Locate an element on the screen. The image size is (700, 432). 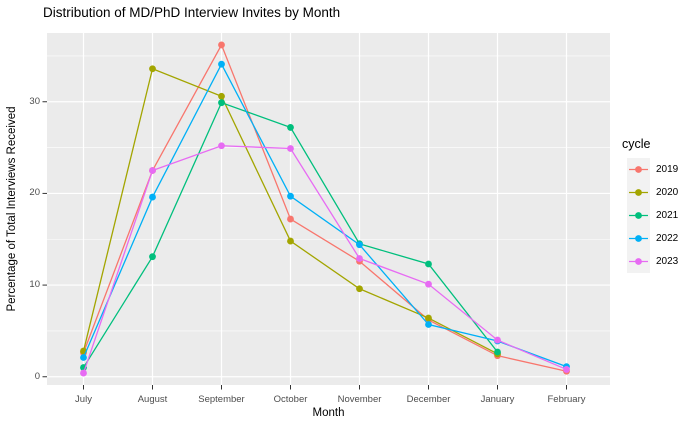
legend-item-2019: 2019 is located at coordinates (650, 169).